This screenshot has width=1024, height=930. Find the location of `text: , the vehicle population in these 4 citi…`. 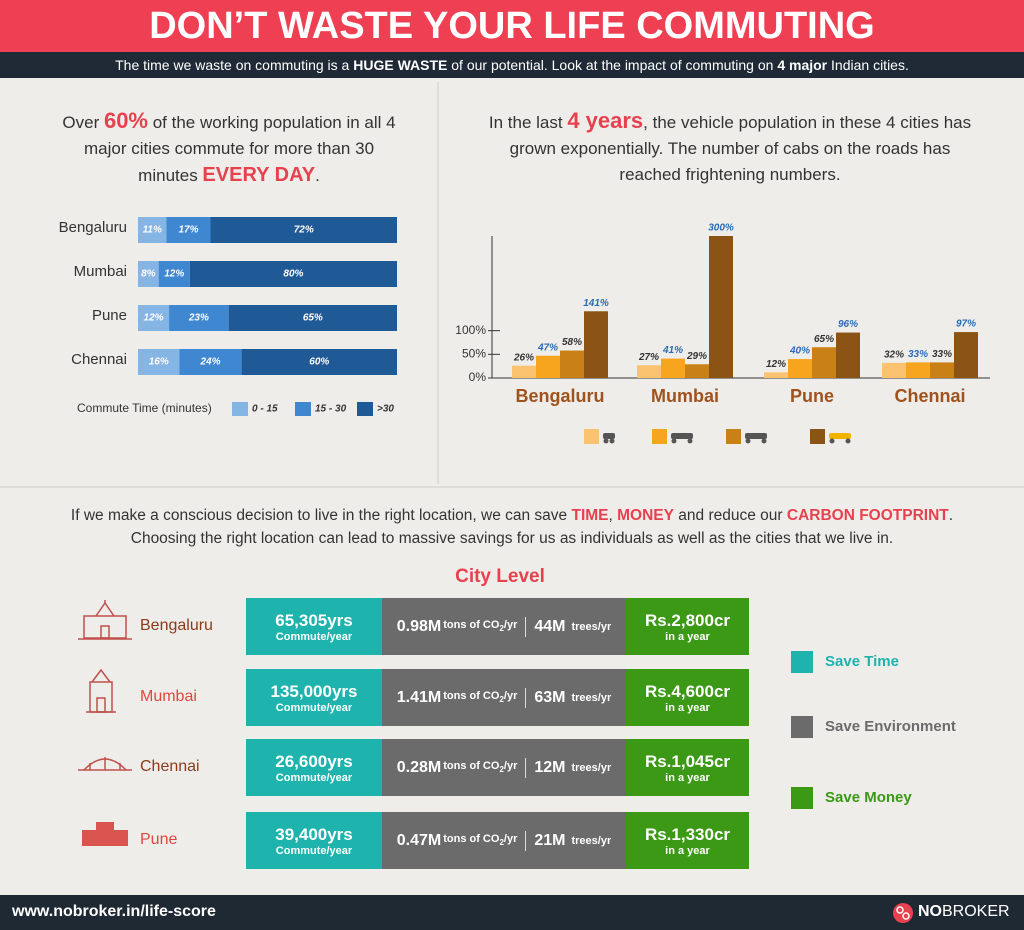

text: , the vehicle population in these 4 citi… is located at coordinates (740, 148).